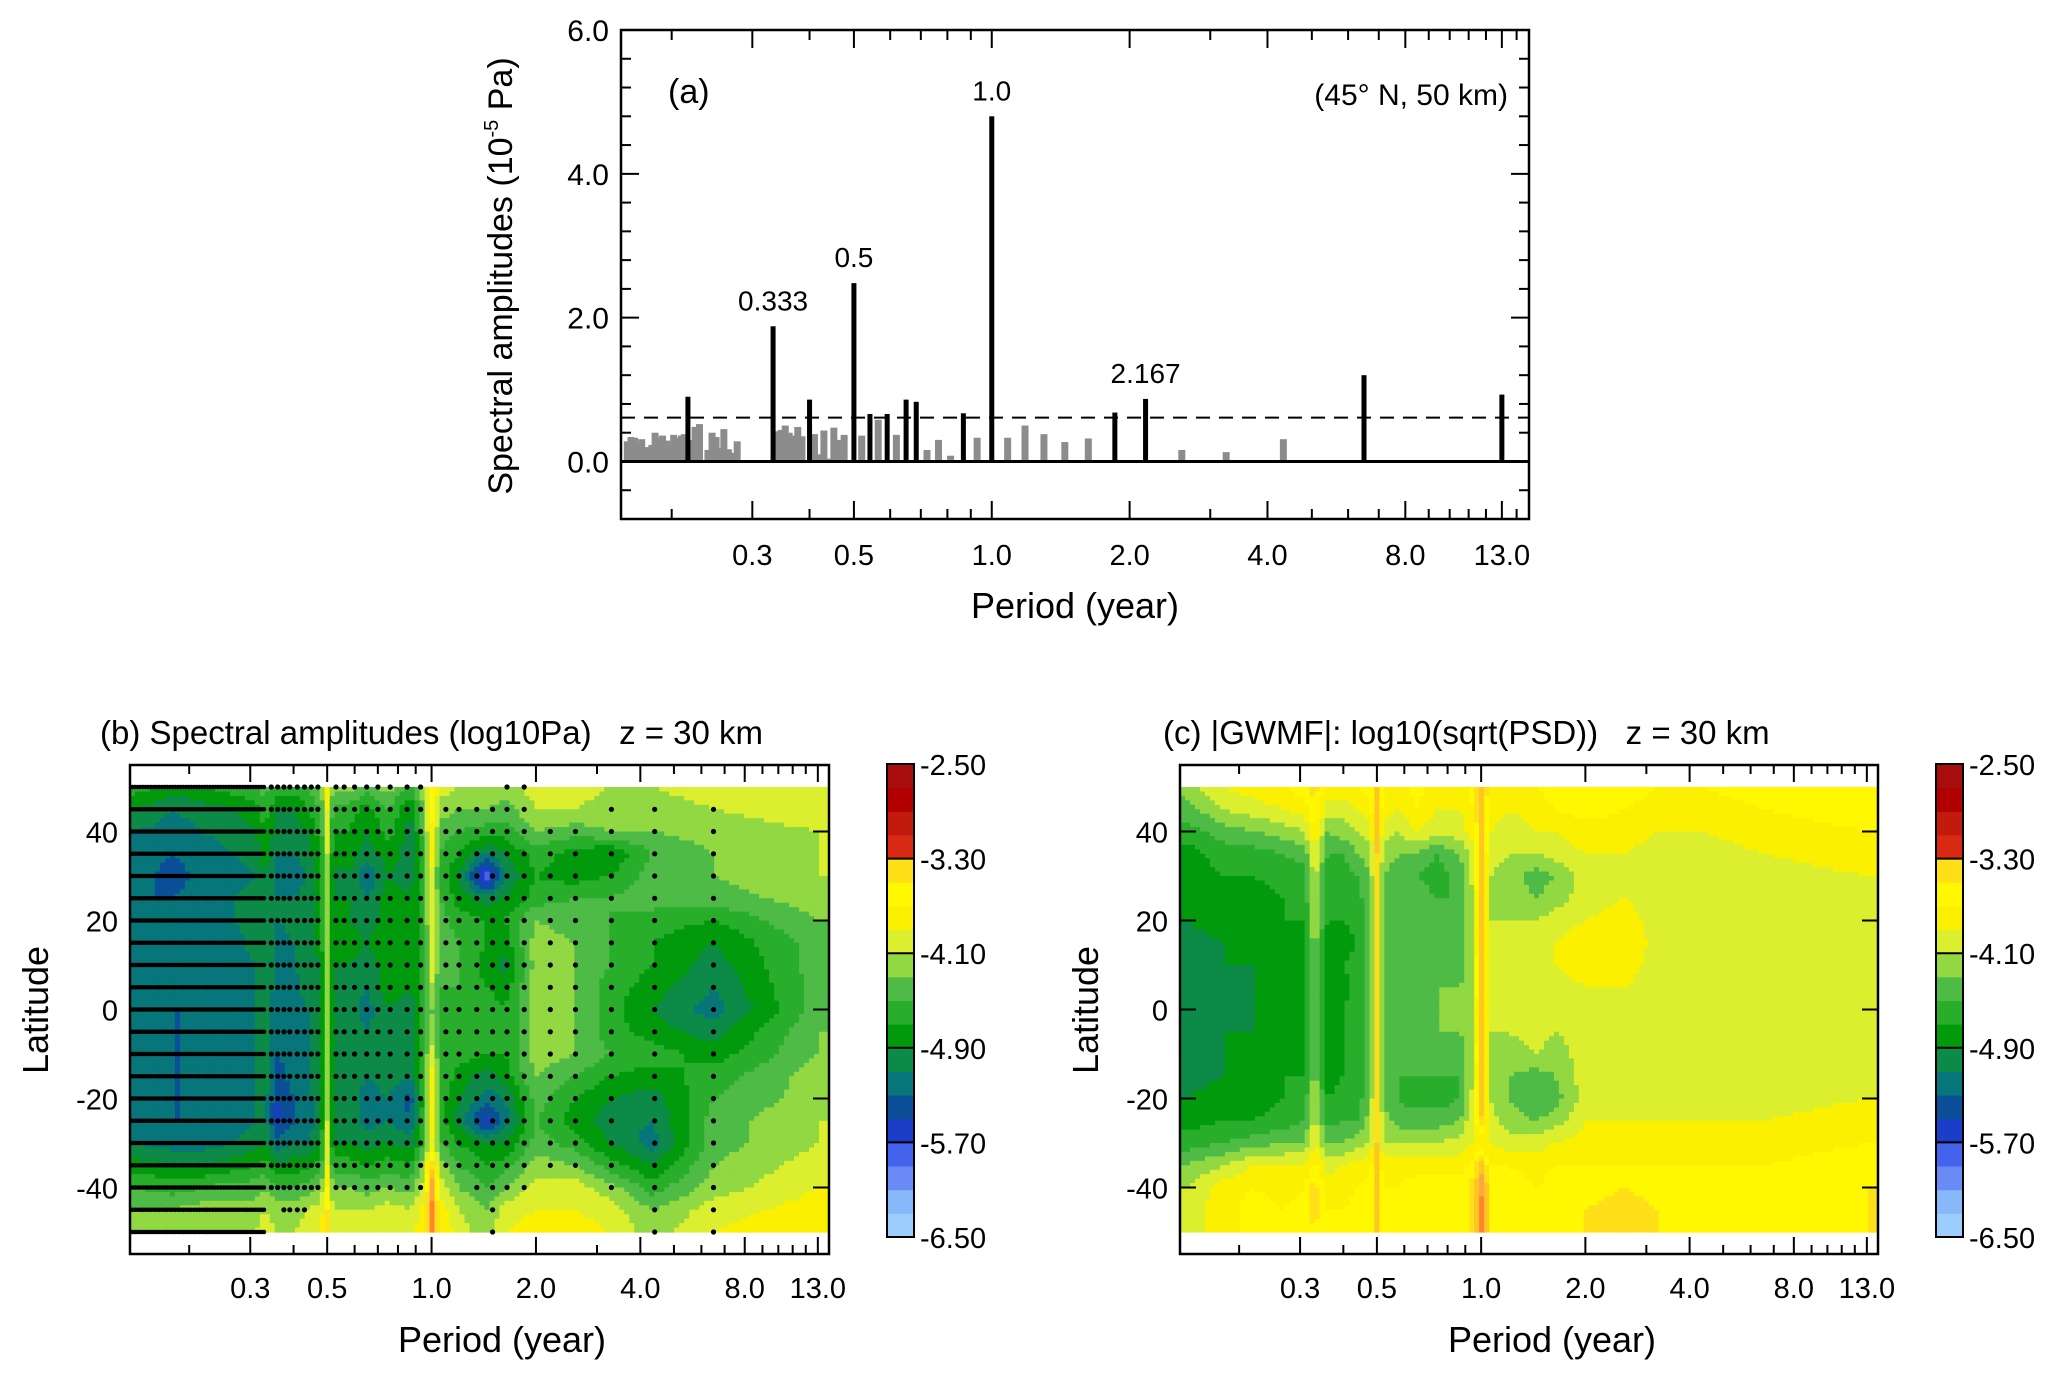  What do you see at coordinates (1088, 450) in the screenshot?
I see `insignificant-bar` at bounding box center [1088, 450].